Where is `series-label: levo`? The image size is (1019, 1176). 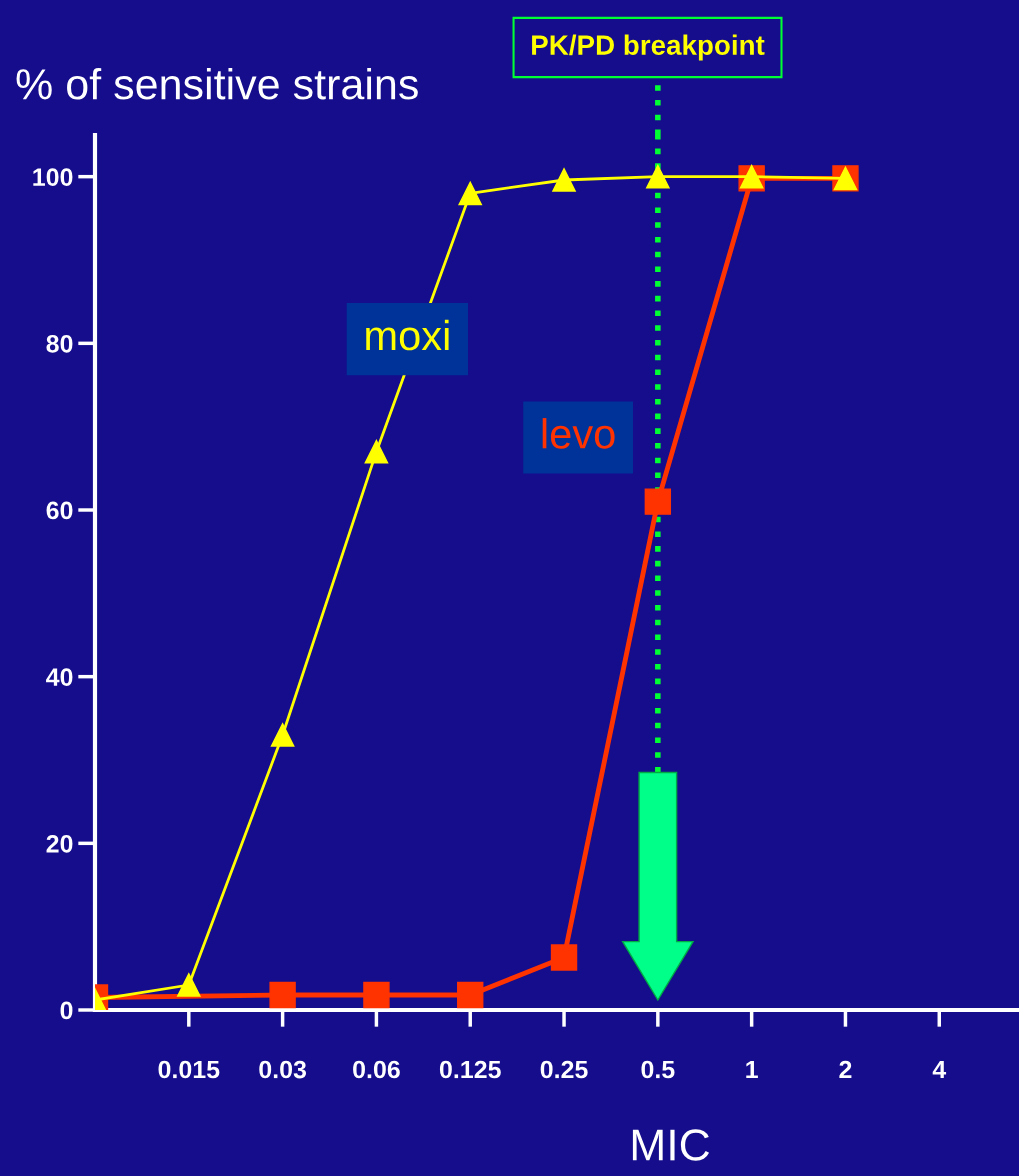 series-label: levo is located at coordinates (578, 433).